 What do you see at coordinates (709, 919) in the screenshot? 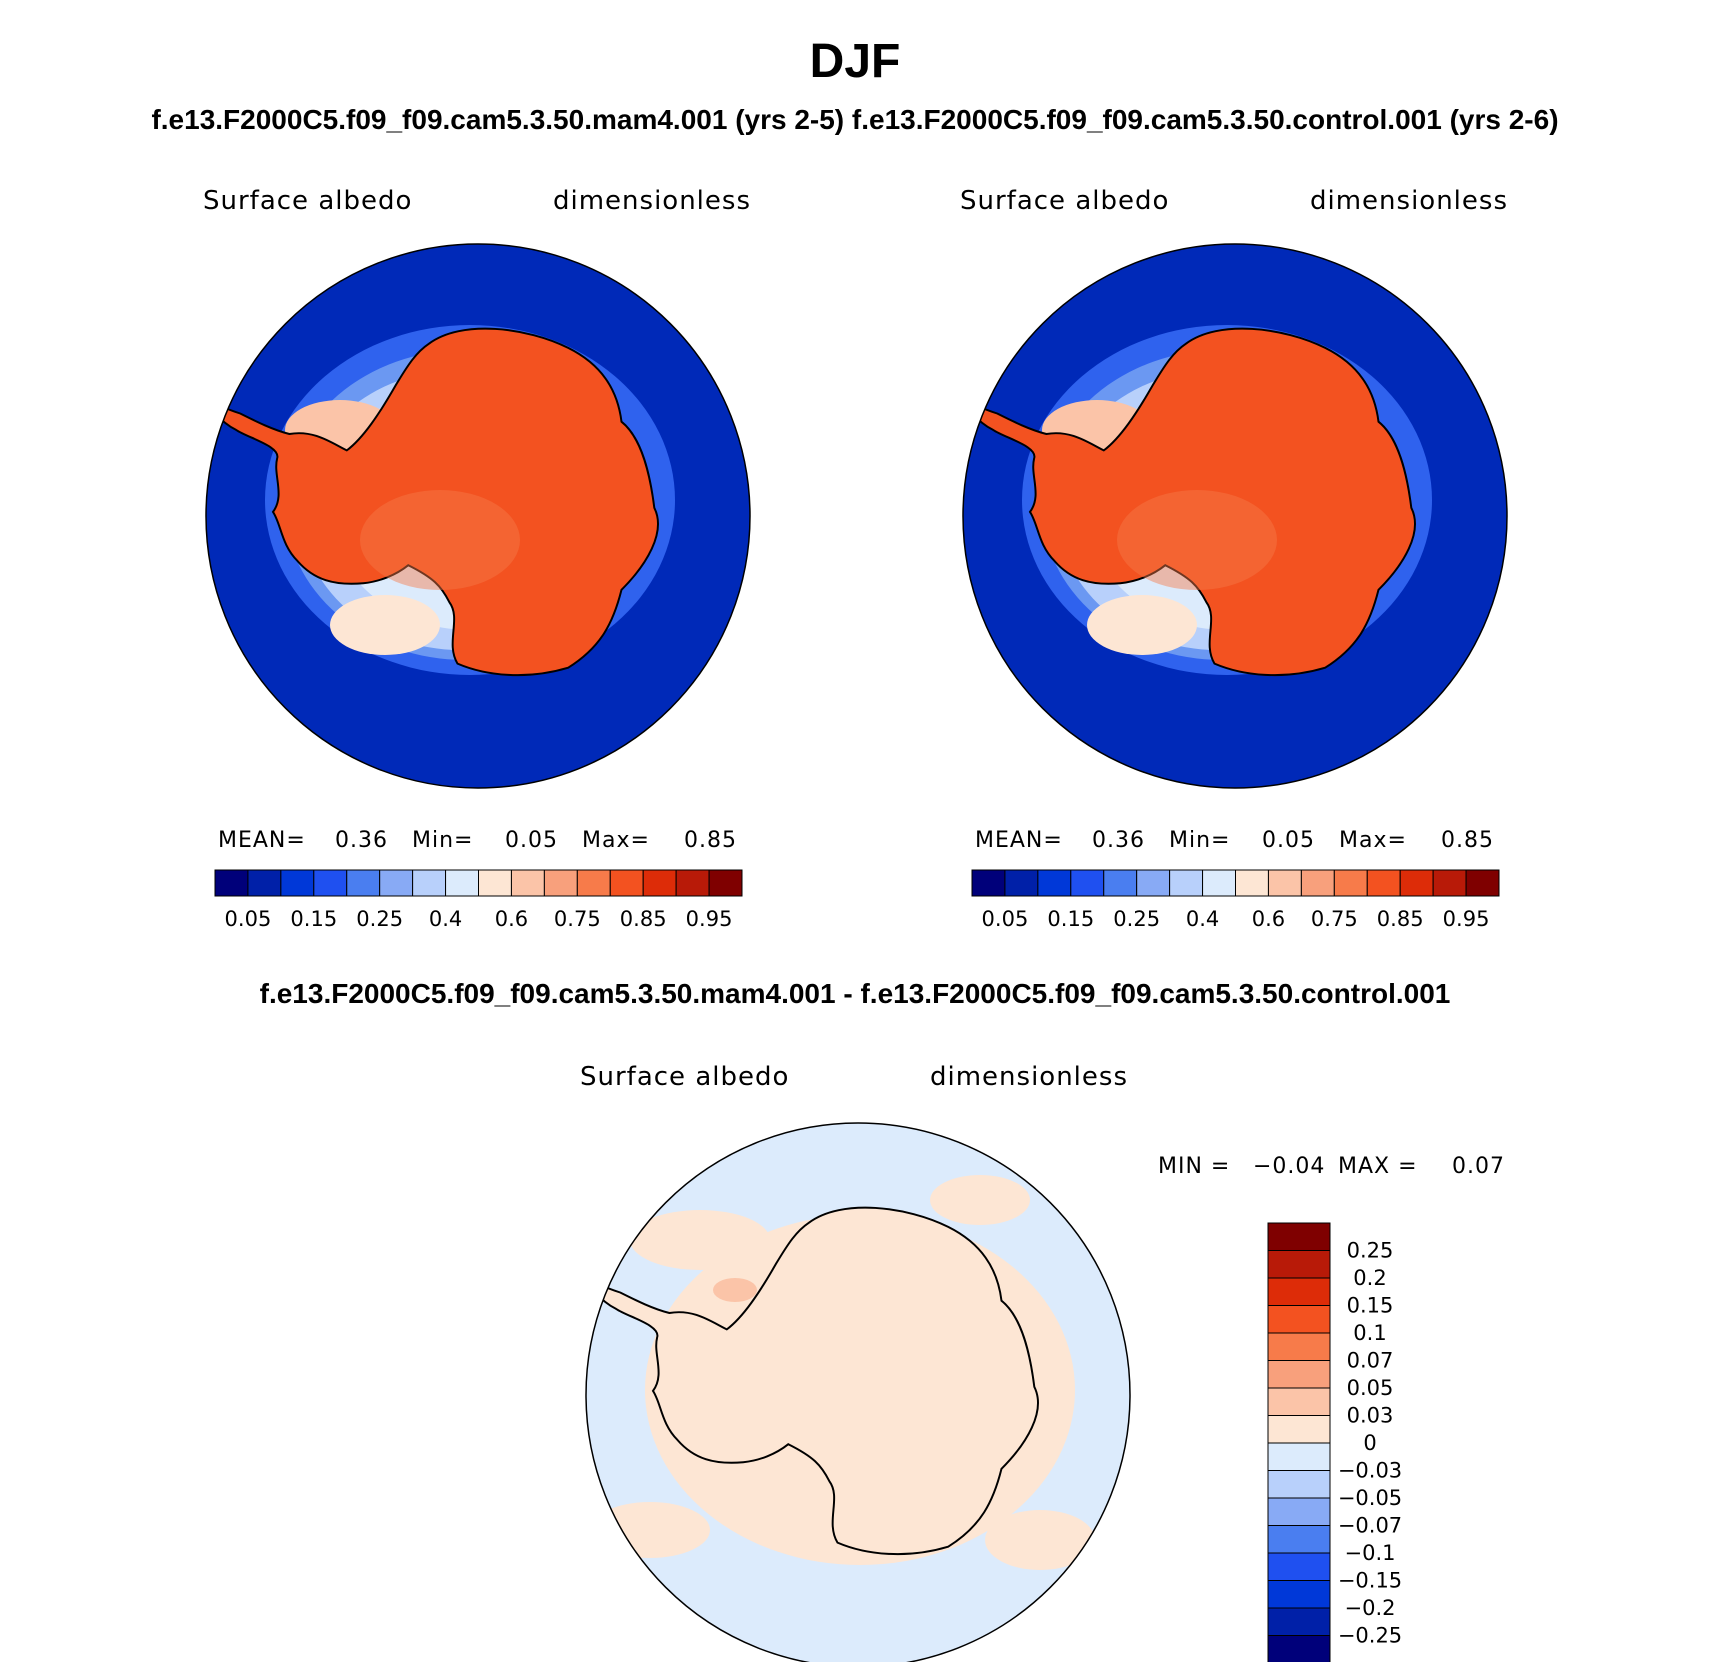
I see `panel1-colorbar-tick-label: 0.95` at bounding box center [709, 919].